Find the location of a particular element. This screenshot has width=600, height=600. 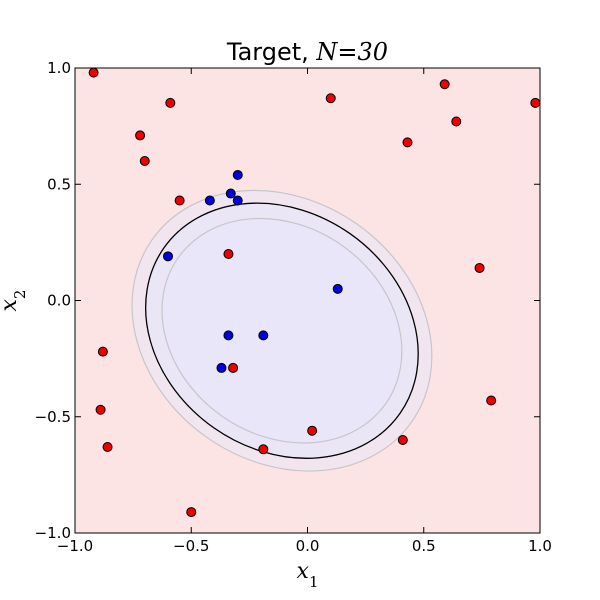

x-tick-label-5: 1.0 is located at coordinates (540, 546).